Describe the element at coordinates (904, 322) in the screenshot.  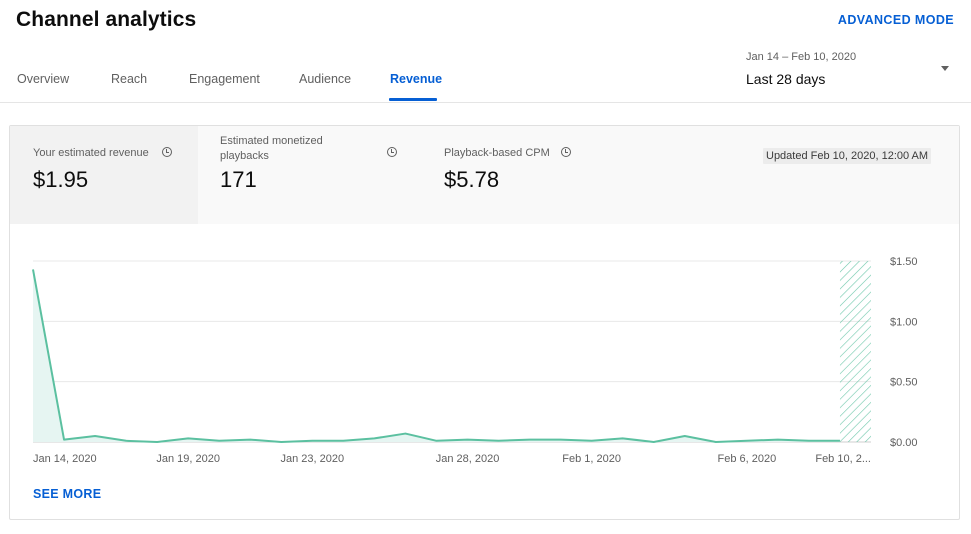
I see `y-tick-label: $1.00` at that location.